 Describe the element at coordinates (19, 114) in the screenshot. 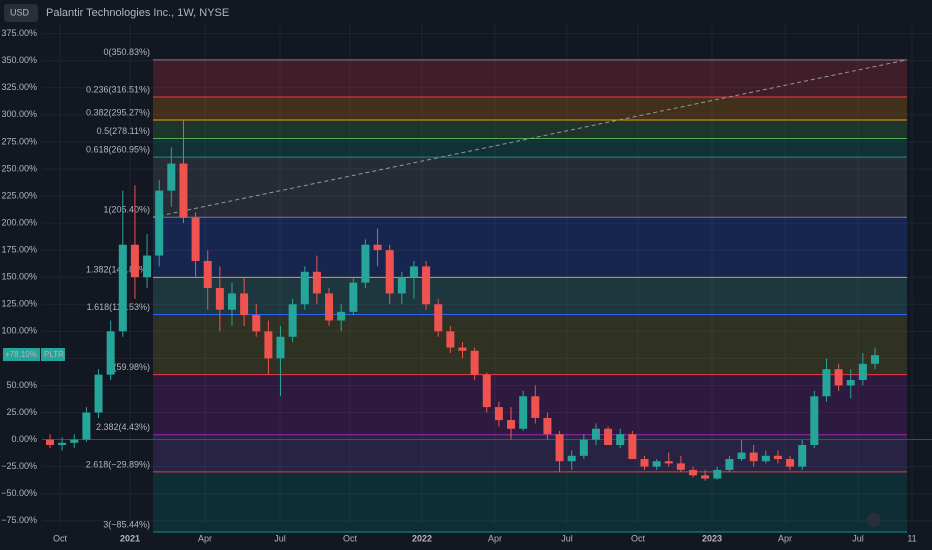

I see `y-tick-label: 300.00%` at that location.